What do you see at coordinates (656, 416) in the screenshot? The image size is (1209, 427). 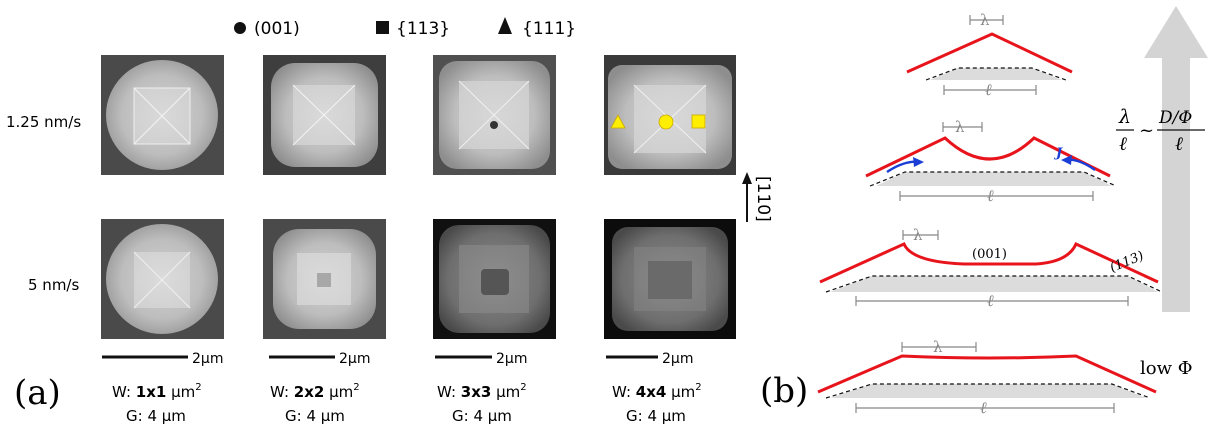 I see `caption-g-4: G: 4 μm` at bounding box center [656, 416].